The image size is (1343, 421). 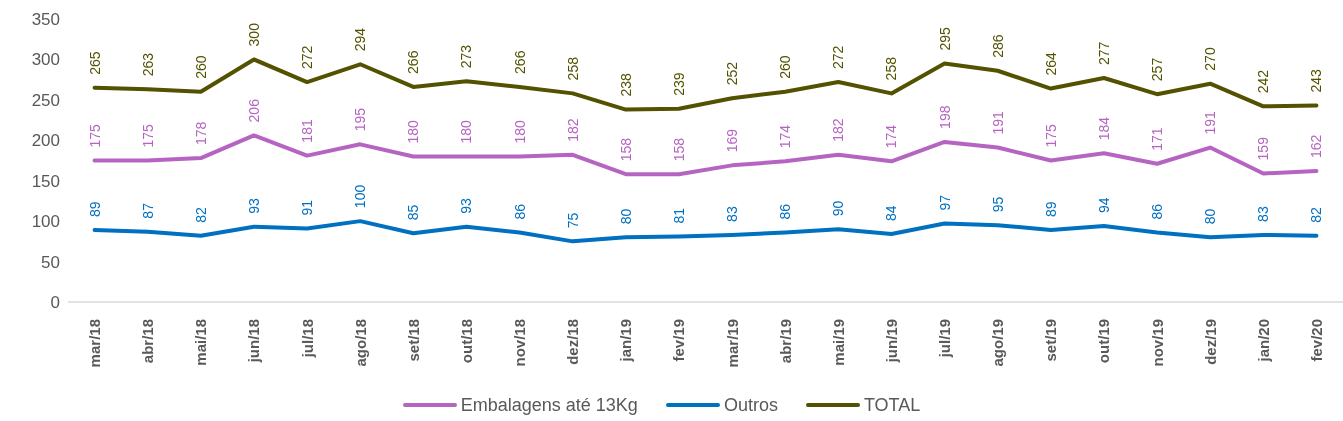 What do you see at coordinates (891, 341) in the screenshot?
I see `x-tick-label: jun/19` at bounding box center [891, 341].